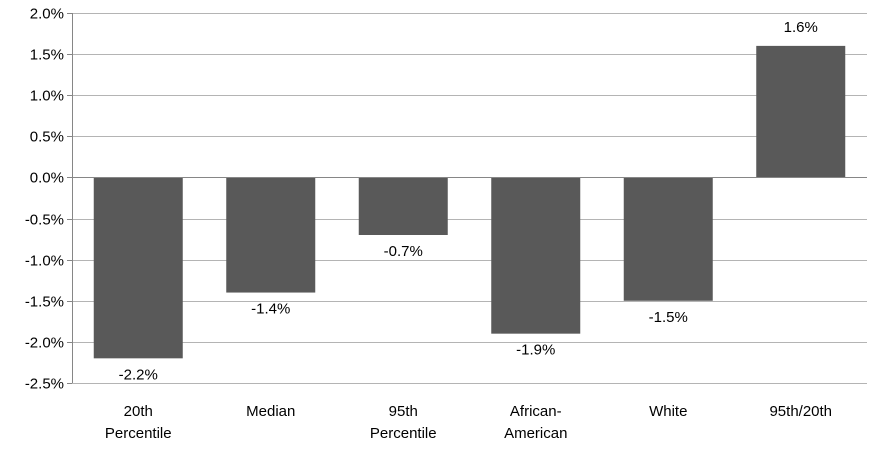  I want to click on data-label: -1.5%, so click(668, 317).